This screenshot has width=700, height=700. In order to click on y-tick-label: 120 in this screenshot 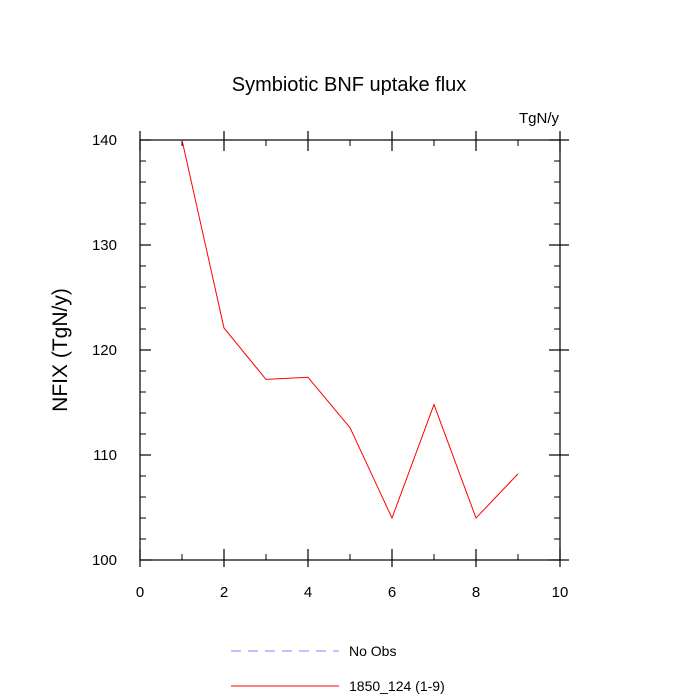, I will do `click(104, 350)`.